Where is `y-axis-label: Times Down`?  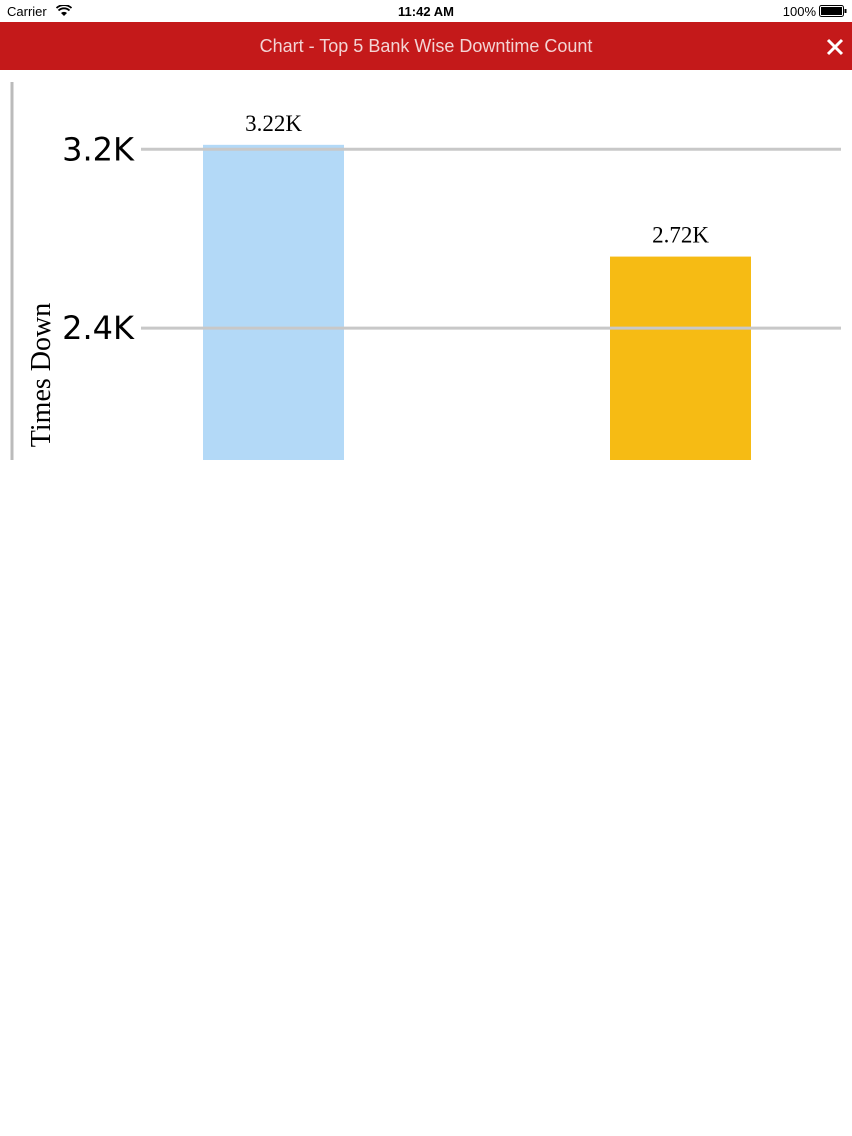 y-axis-label: Times Down is located at coordinates (41, 375).